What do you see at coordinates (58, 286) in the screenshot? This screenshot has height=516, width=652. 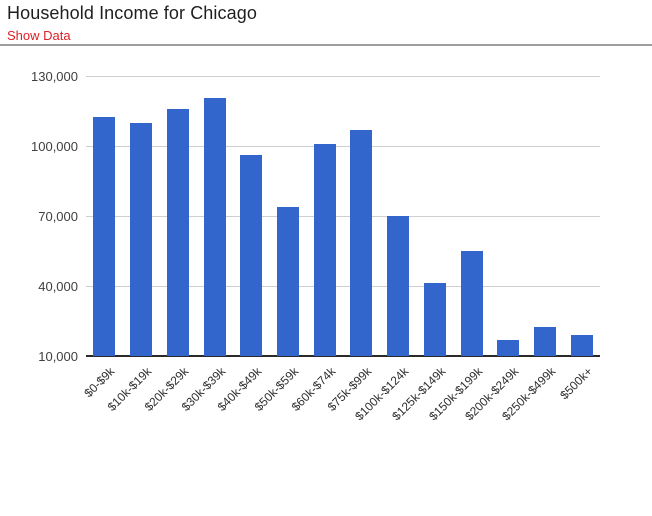 I see `y-axis-tick-label: 40,000` at bounding box center [58, 286].